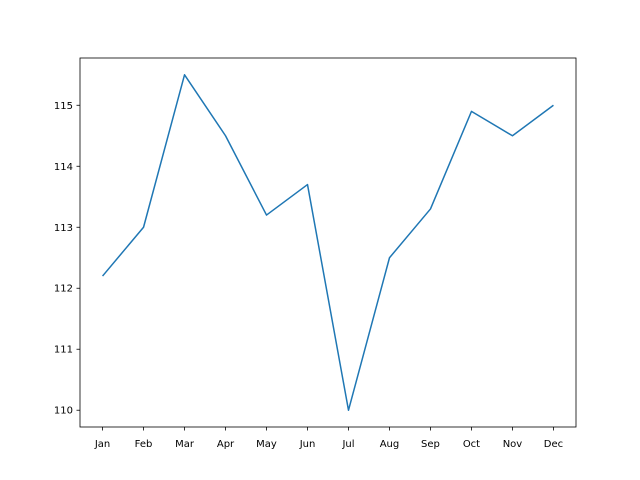 The height and width of the screenshot is (480, 640). Describe the element at coordinates (102, 444) in the screenshot. I see `x-tick-label: Jan` at that location.